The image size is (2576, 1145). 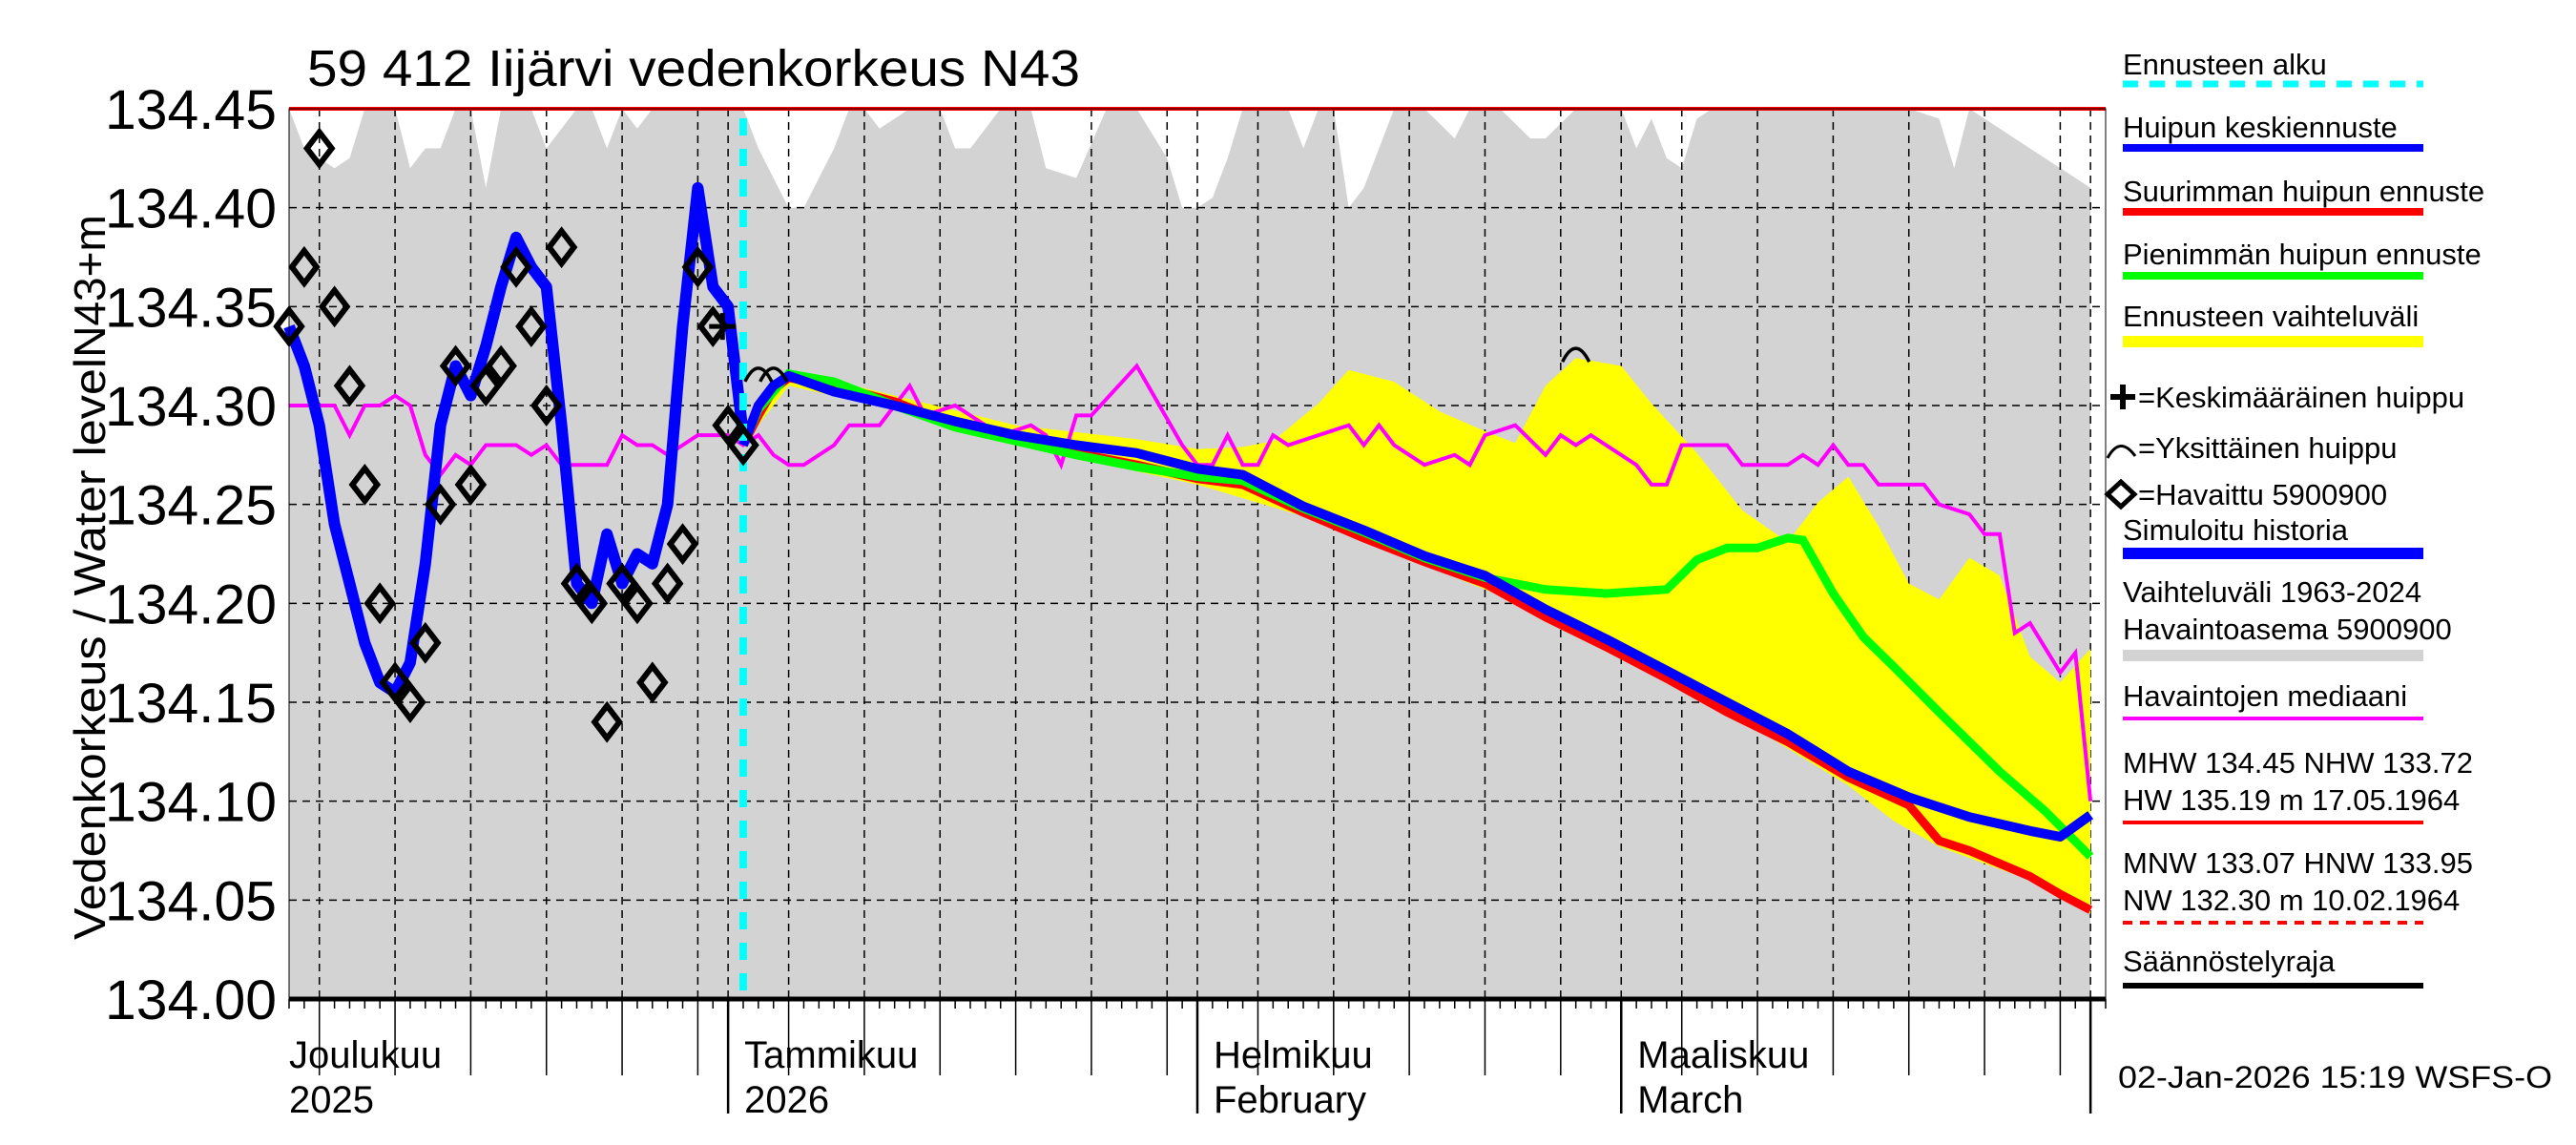 I want to click on diamond-icon, so click(x=2121, y=494).